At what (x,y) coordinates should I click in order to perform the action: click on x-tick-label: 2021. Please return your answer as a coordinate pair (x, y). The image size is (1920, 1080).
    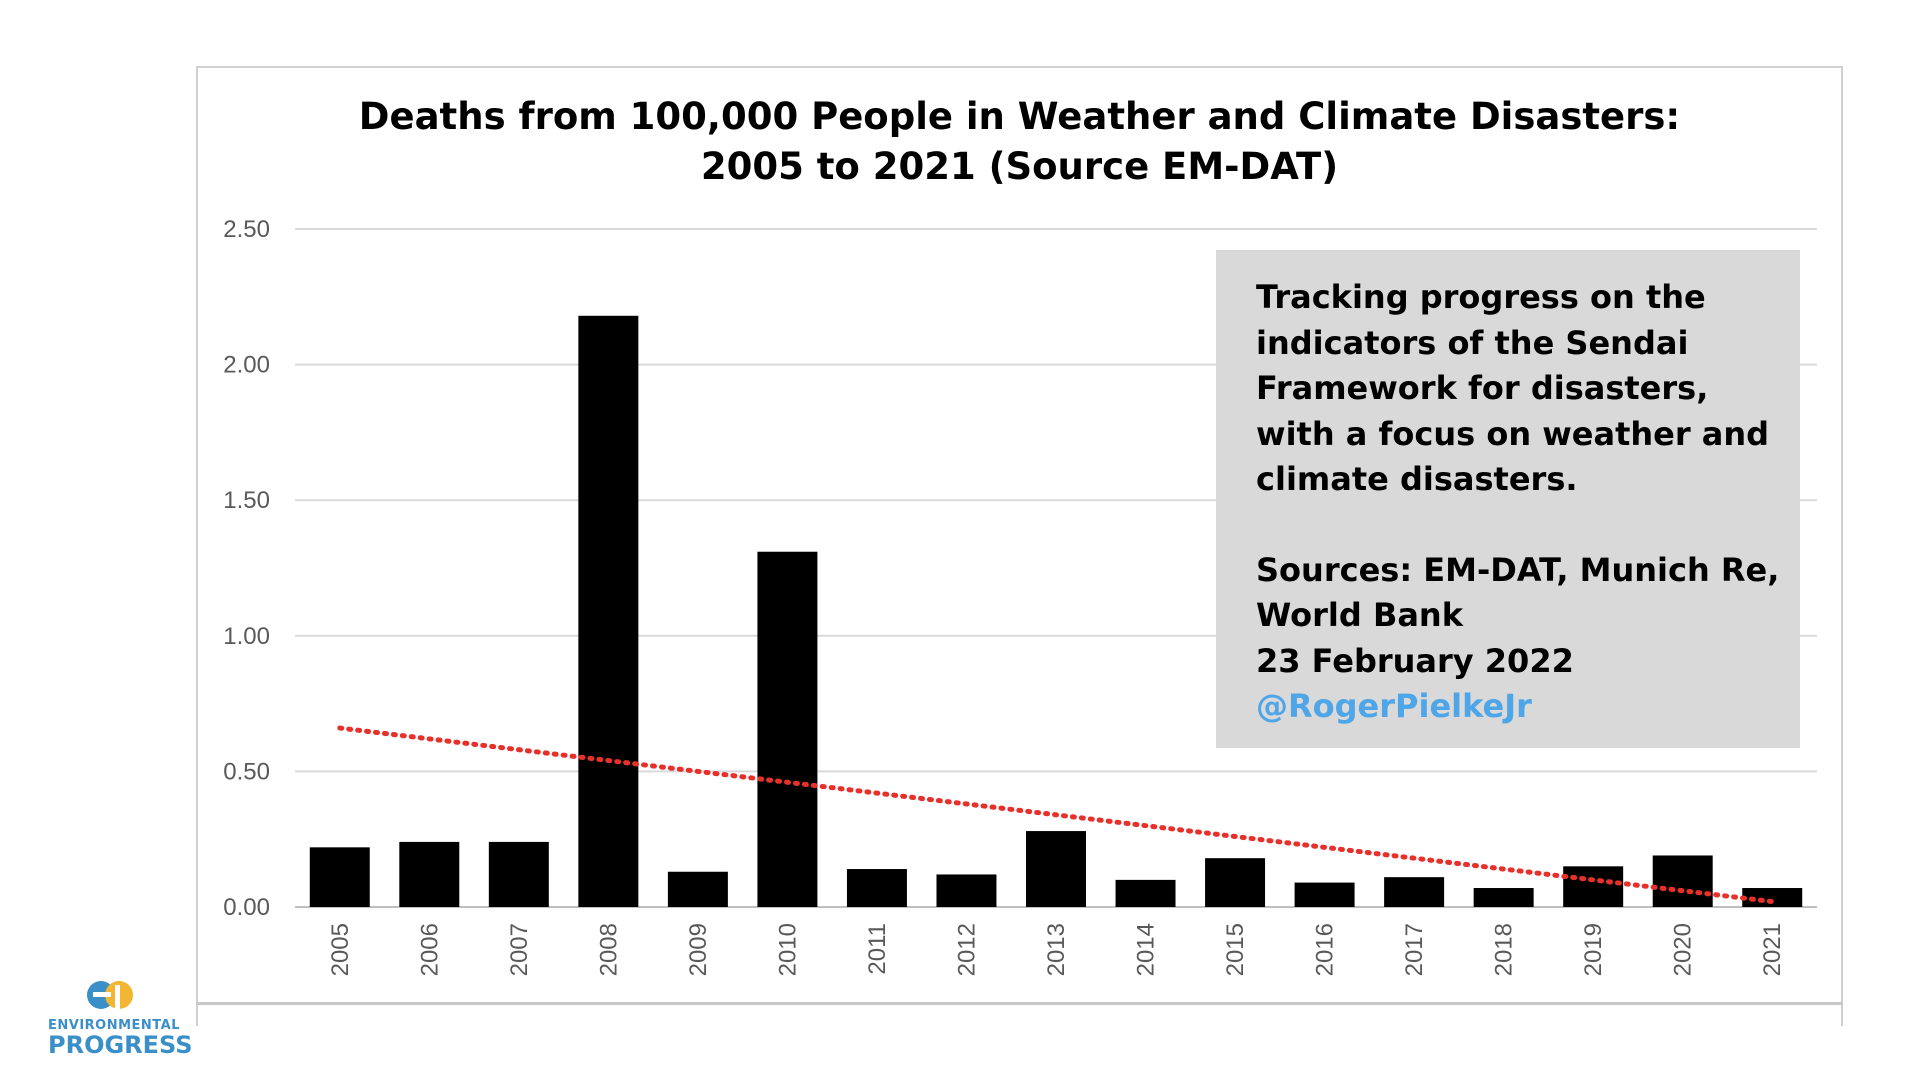
    Looking at the image, I should click on (1772, 949).